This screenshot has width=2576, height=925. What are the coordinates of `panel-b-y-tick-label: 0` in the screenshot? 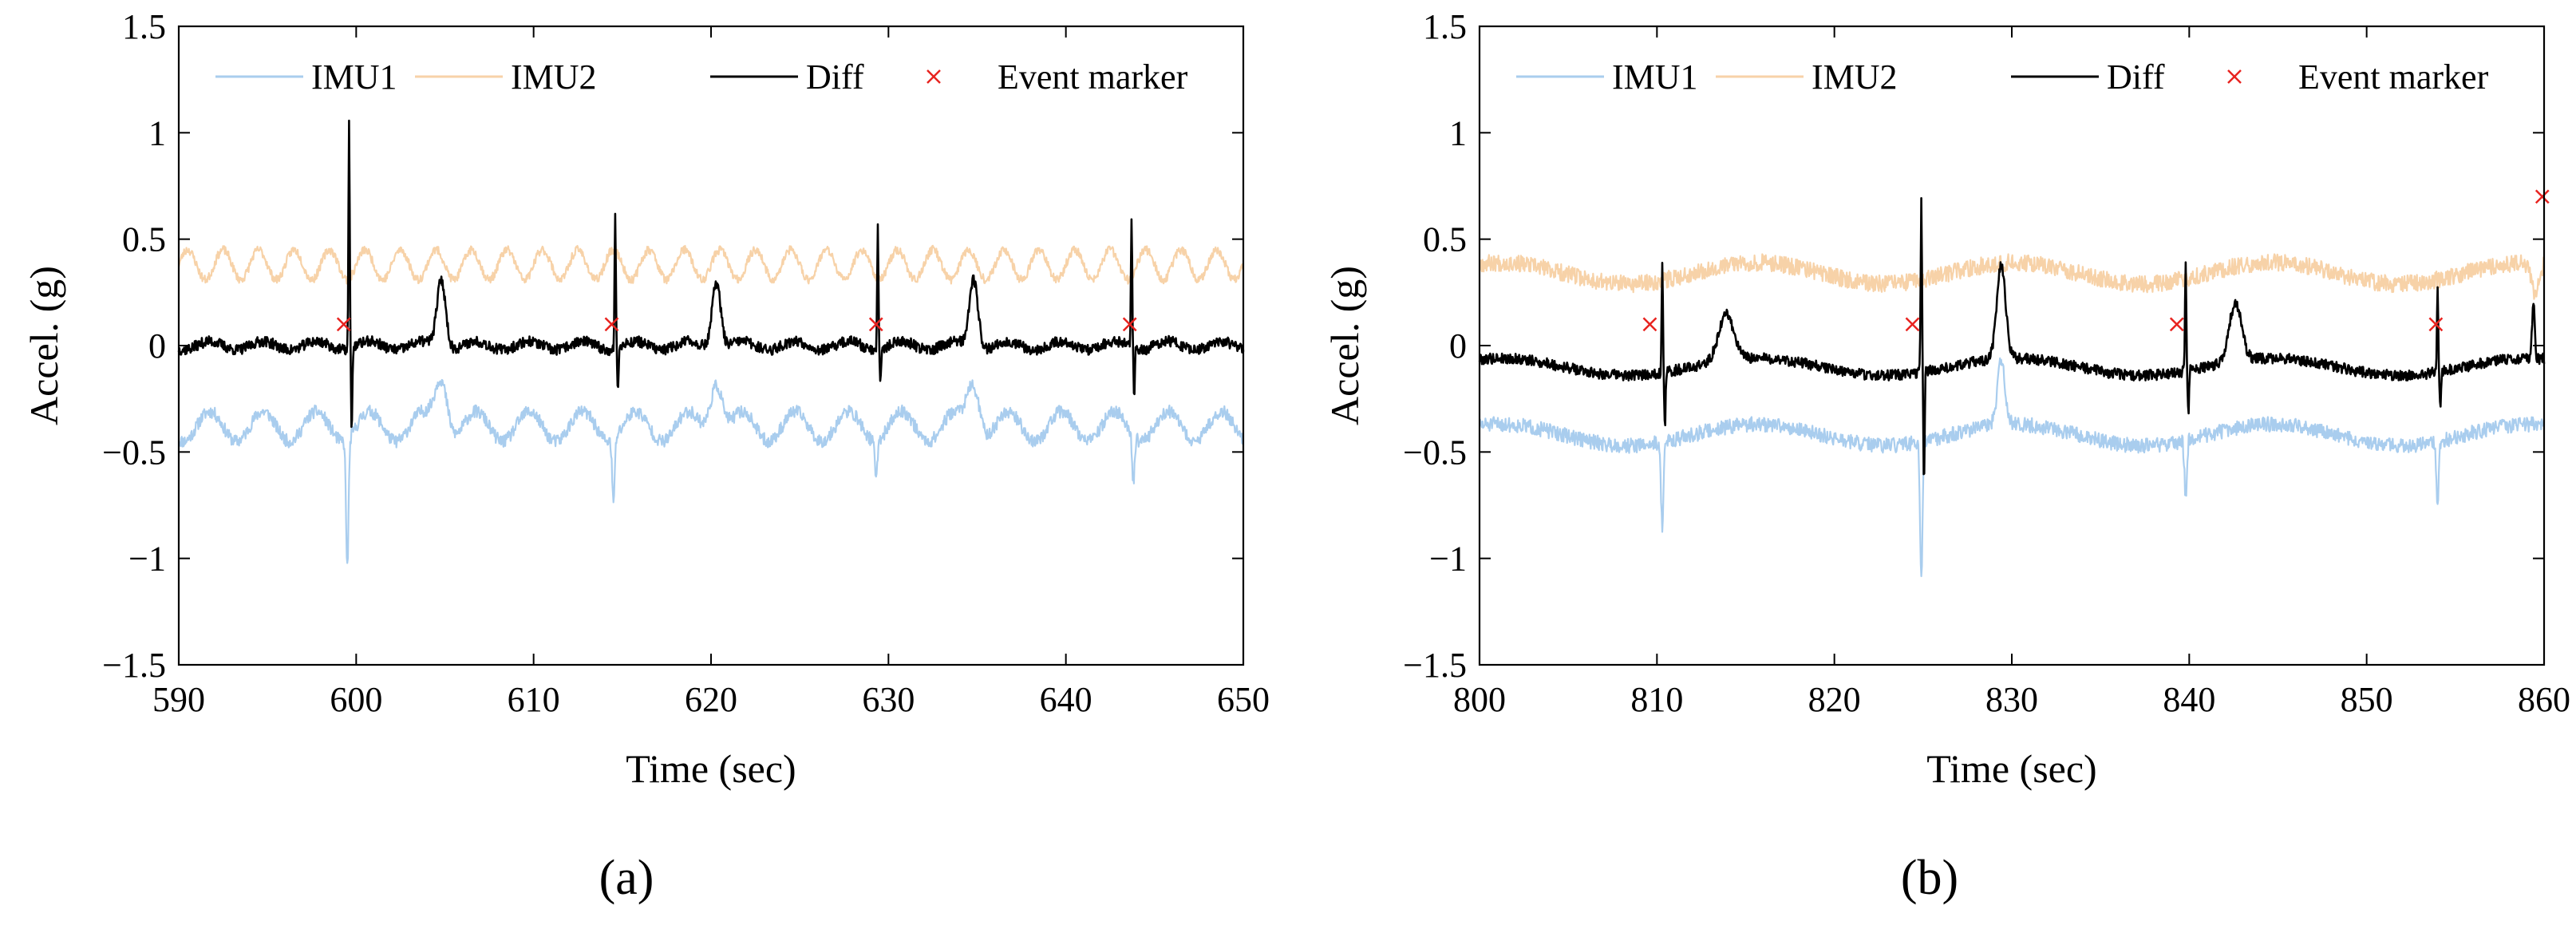 It's located at (1458, 346).